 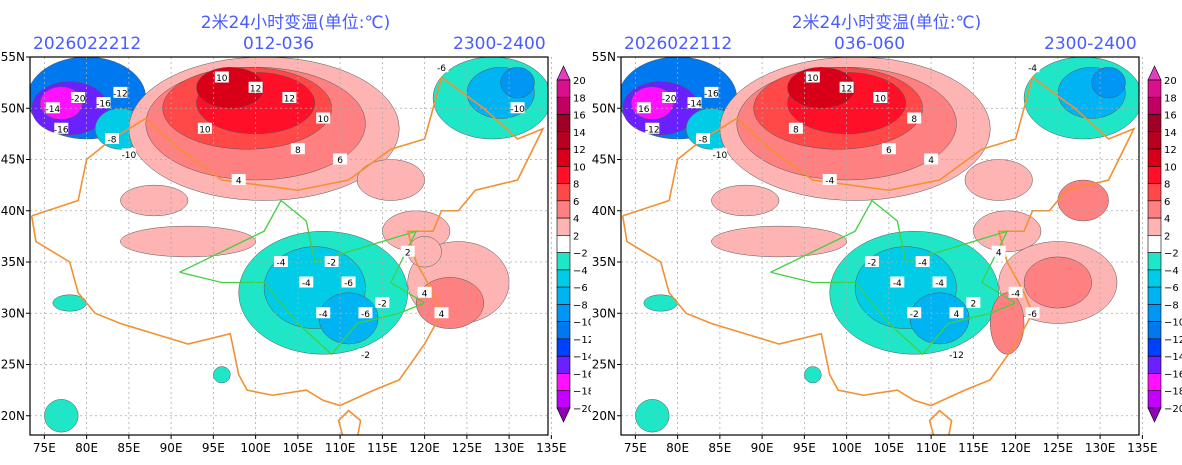 I want to click on colorbar-label: −20, so click(x=582, y=409).